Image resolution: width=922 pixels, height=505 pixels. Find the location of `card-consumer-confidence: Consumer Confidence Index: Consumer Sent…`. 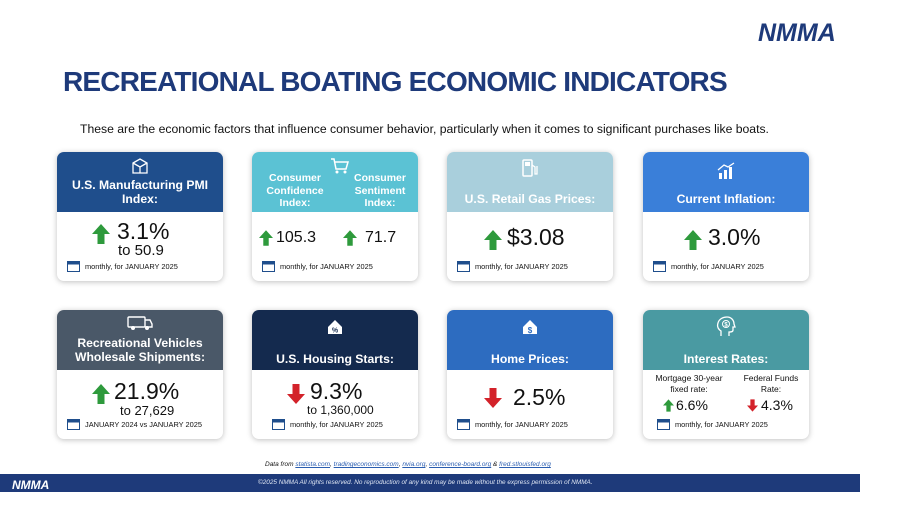

card-consumer-confidence: Consumer Confidence Index: Consumer Sent… is located at coordinates (335, 216).